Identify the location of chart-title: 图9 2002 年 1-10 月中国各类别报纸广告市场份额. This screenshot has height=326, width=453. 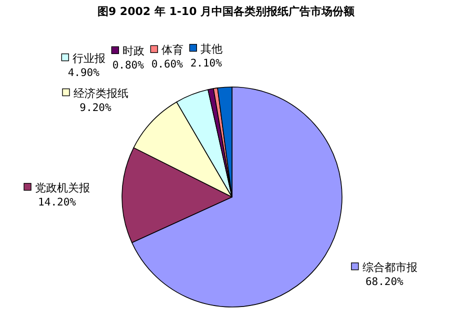
(226, 11).